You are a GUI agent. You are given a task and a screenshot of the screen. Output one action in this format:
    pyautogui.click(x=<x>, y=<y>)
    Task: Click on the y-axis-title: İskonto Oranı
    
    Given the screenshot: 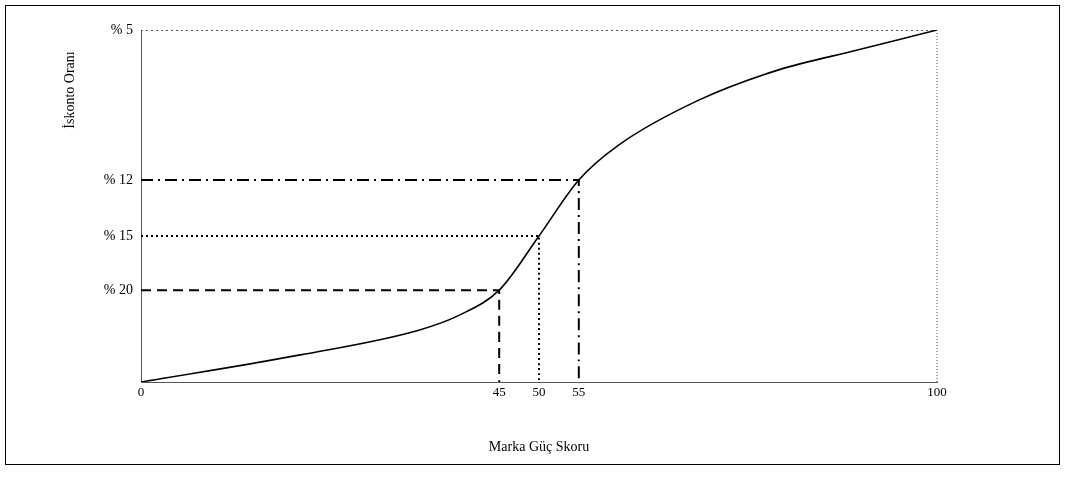 What is the action you would take?
    pyautogui.click(x=69, y=90)
    